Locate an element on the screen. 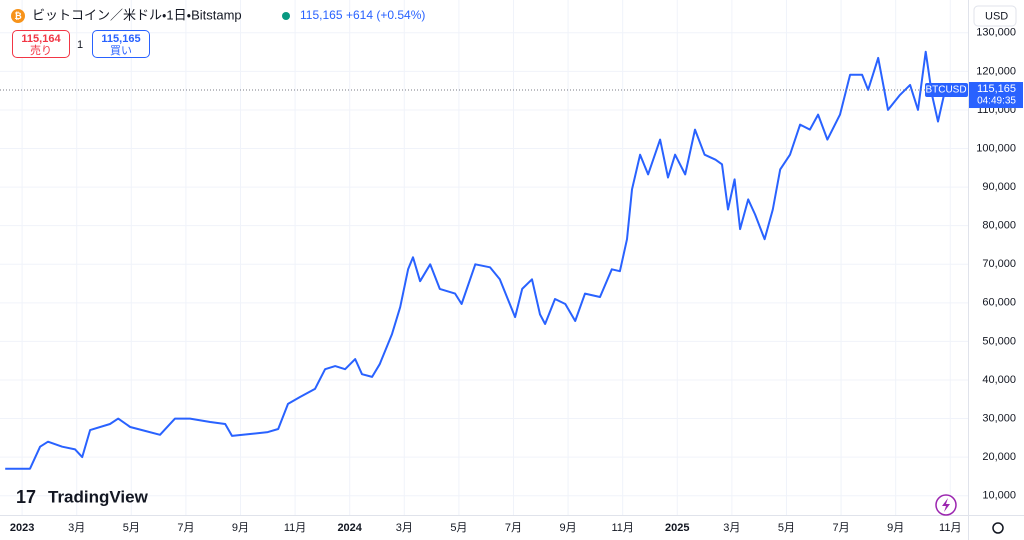 The width and height of the screenshot is (1024, 540). logo: 17 TradingView is located at coordinates (82, 497).